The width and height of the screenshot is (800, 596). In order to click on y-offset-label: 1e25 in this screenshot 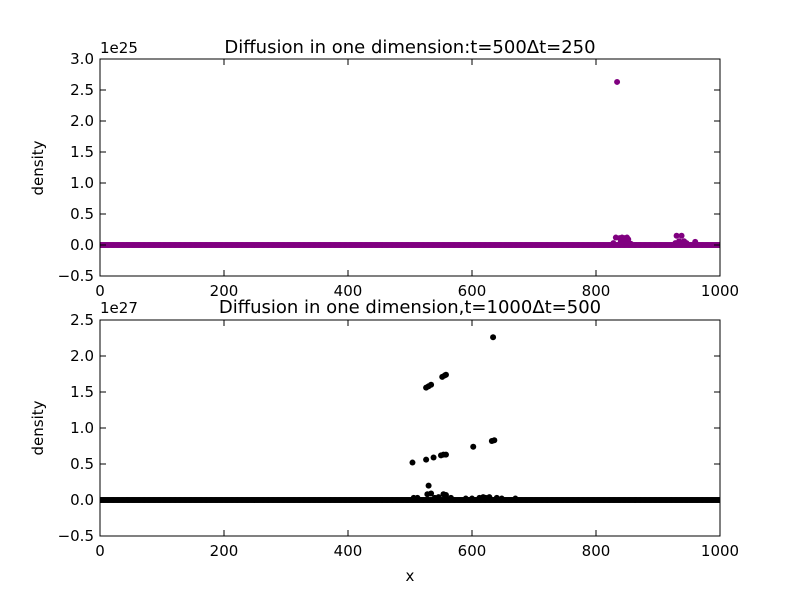, I will do `click(119, 48)`.